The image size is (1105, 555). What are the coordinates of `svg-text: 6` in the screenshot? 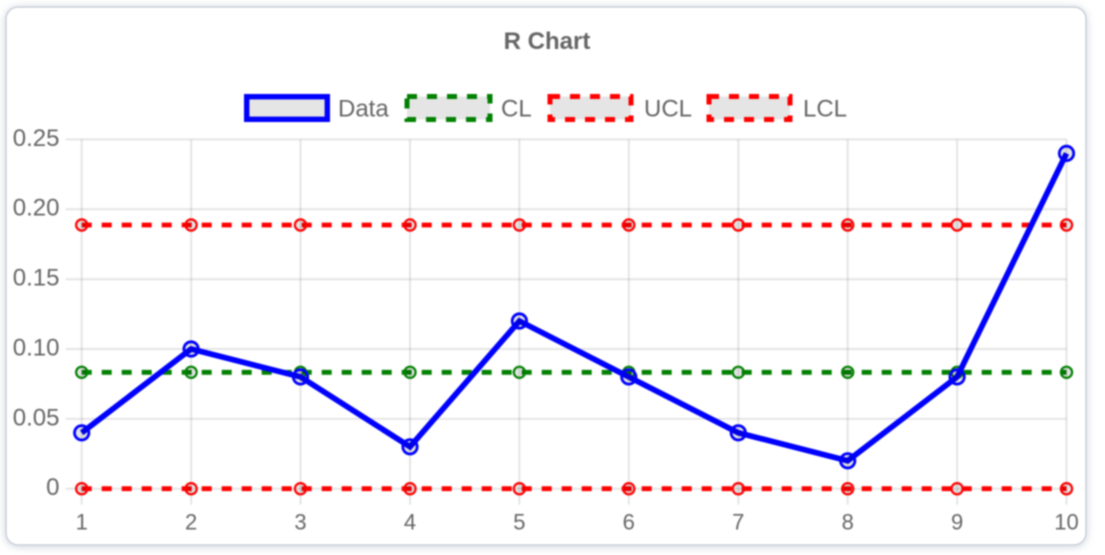 It's located at (629, 522).